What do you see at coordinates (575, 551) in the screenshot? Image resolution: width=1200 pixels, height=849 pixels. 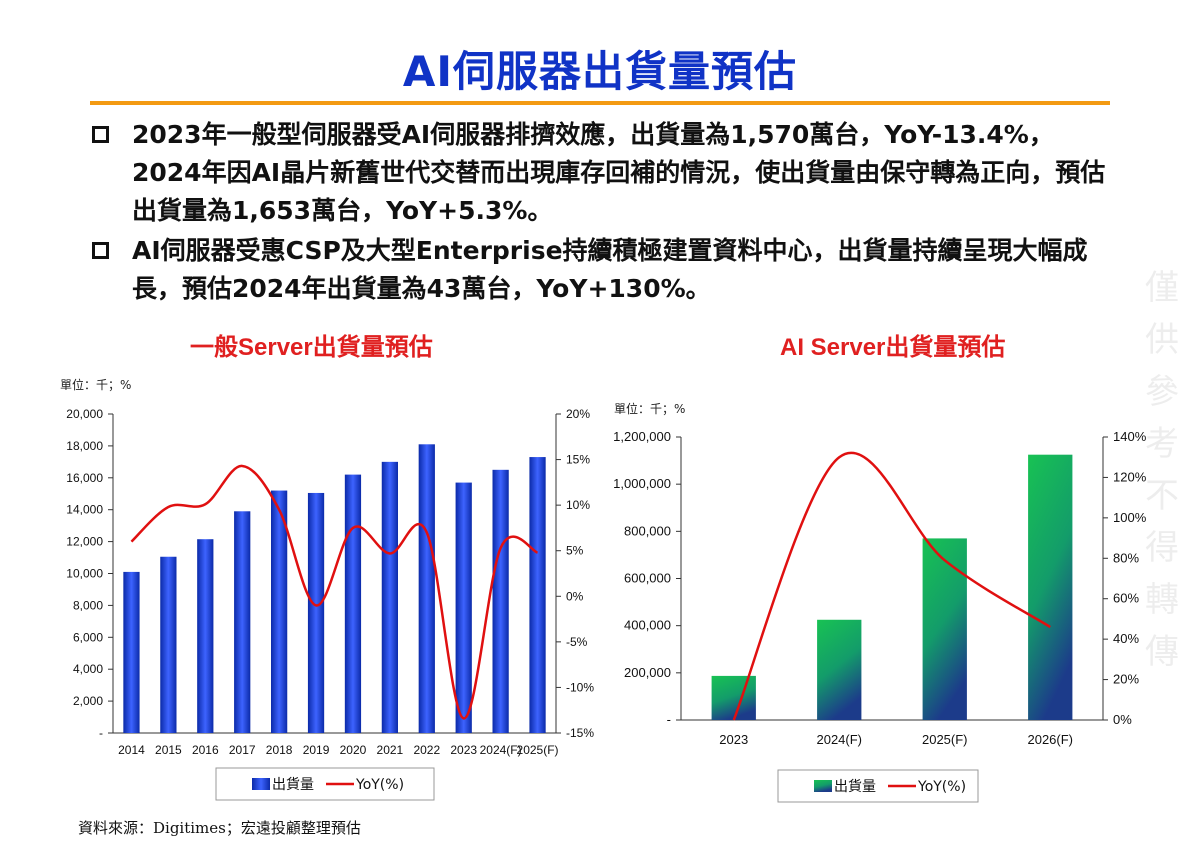 I see `right-tick-label: 5%` at bounding box center [575, 551].